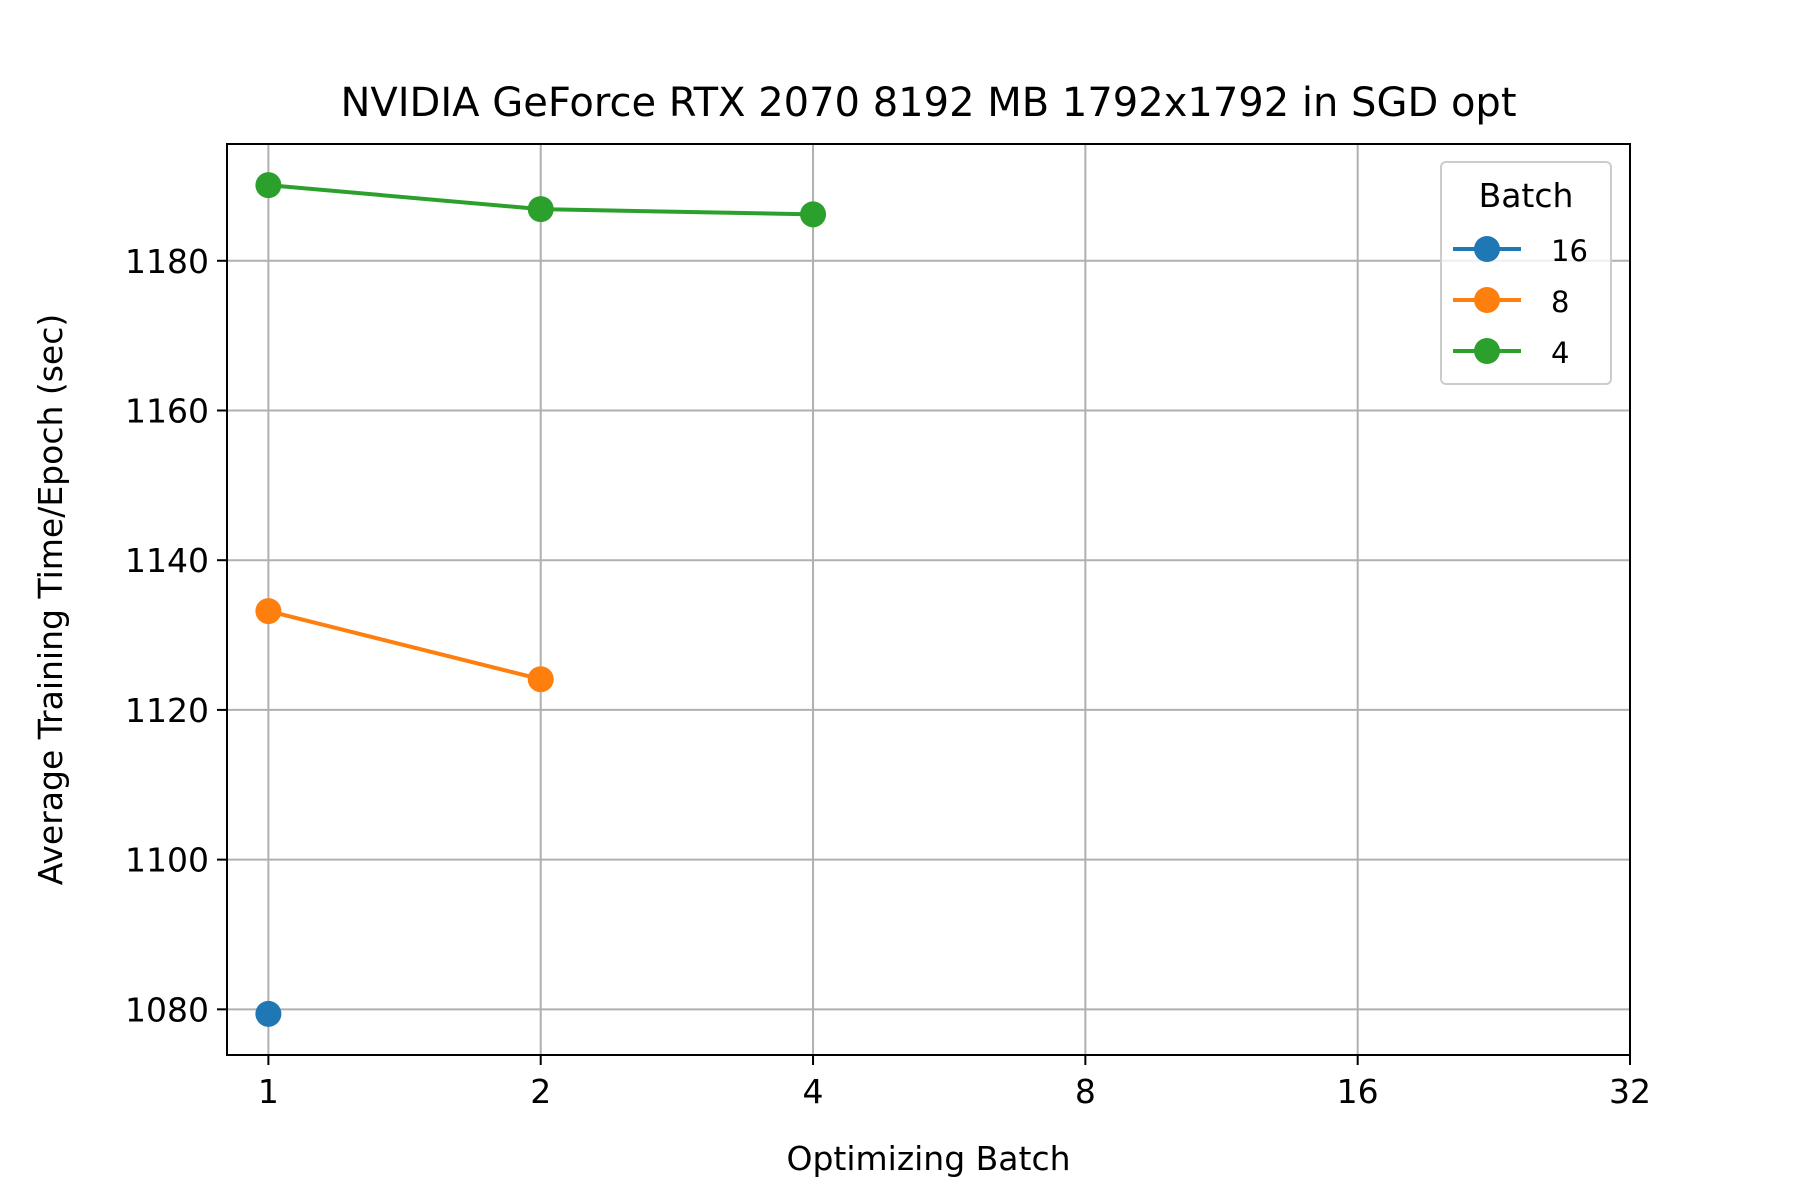 The height and width of the screenshot is (1204, 1800). Describe the element at coordinates (167, 410) in the screenshot. I see `y-tick-label: 1160` at that location.